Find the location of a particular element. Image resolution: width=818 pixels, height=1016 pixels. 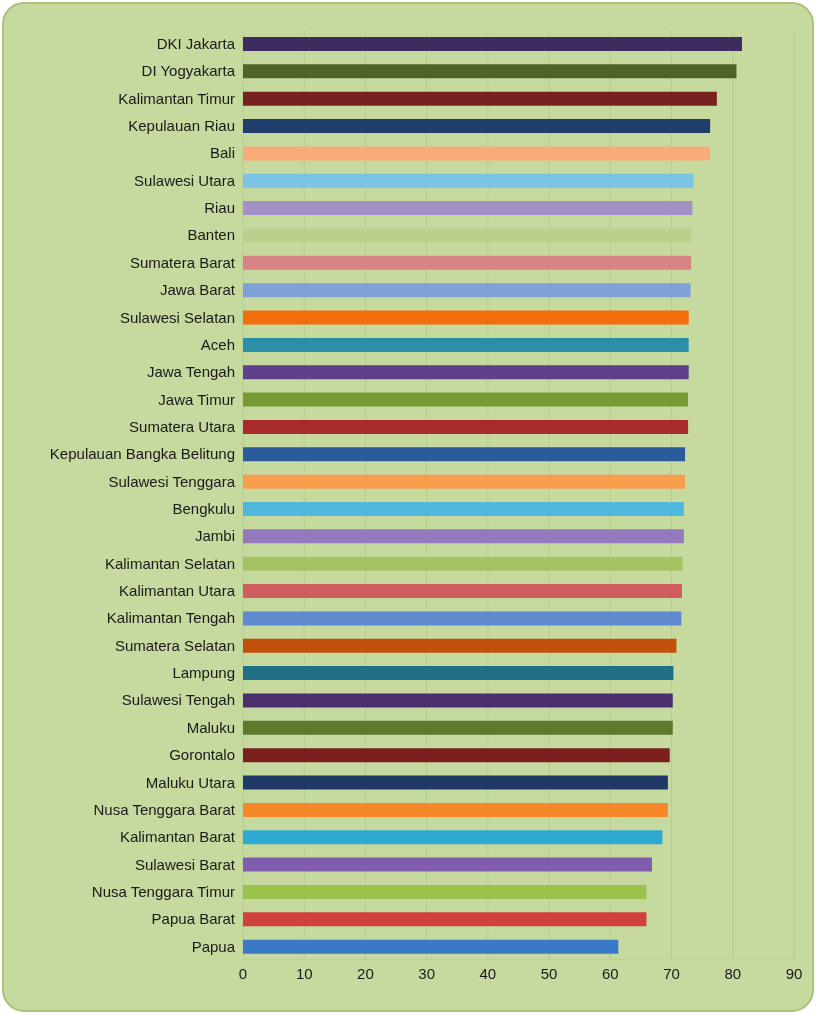

y-tick-label: Kalimantan Utara is located at coordinates (177, 591).